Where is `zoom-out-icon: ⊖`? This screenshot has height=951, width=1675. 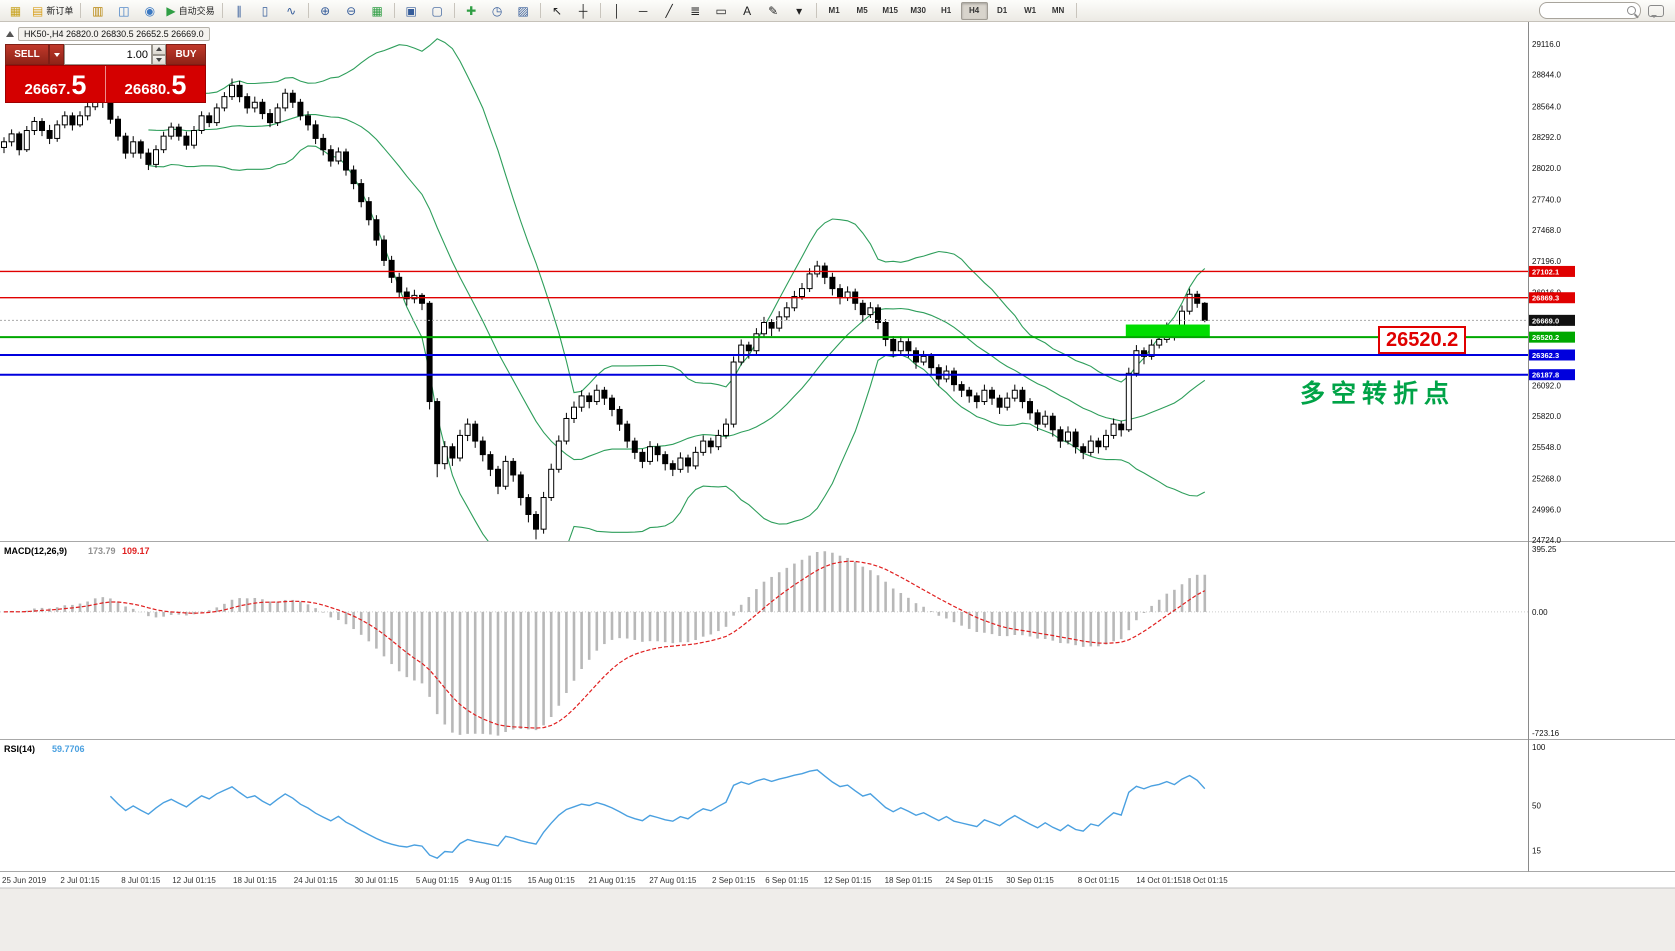 zoom-out-icon: ⊖ is located at coordinates (351, 10).